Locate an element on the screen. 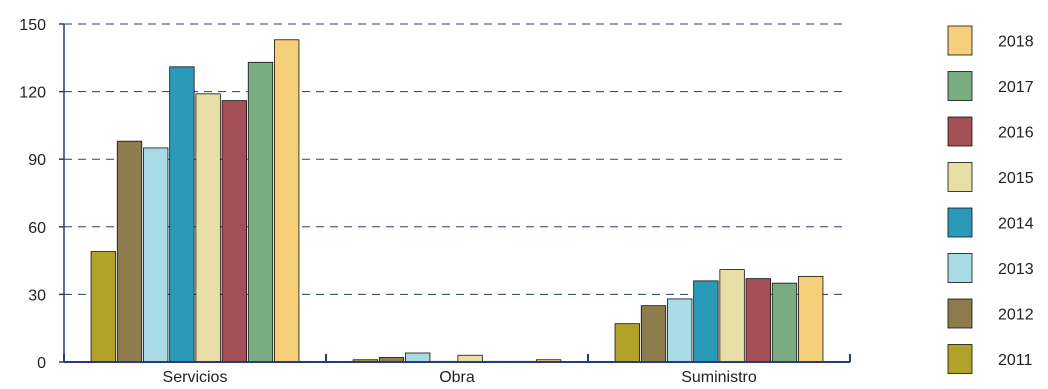 The height and width of the screenshot is (389, 1048). legend-label-2015: 2015 is located at coordinates (1016, 178).